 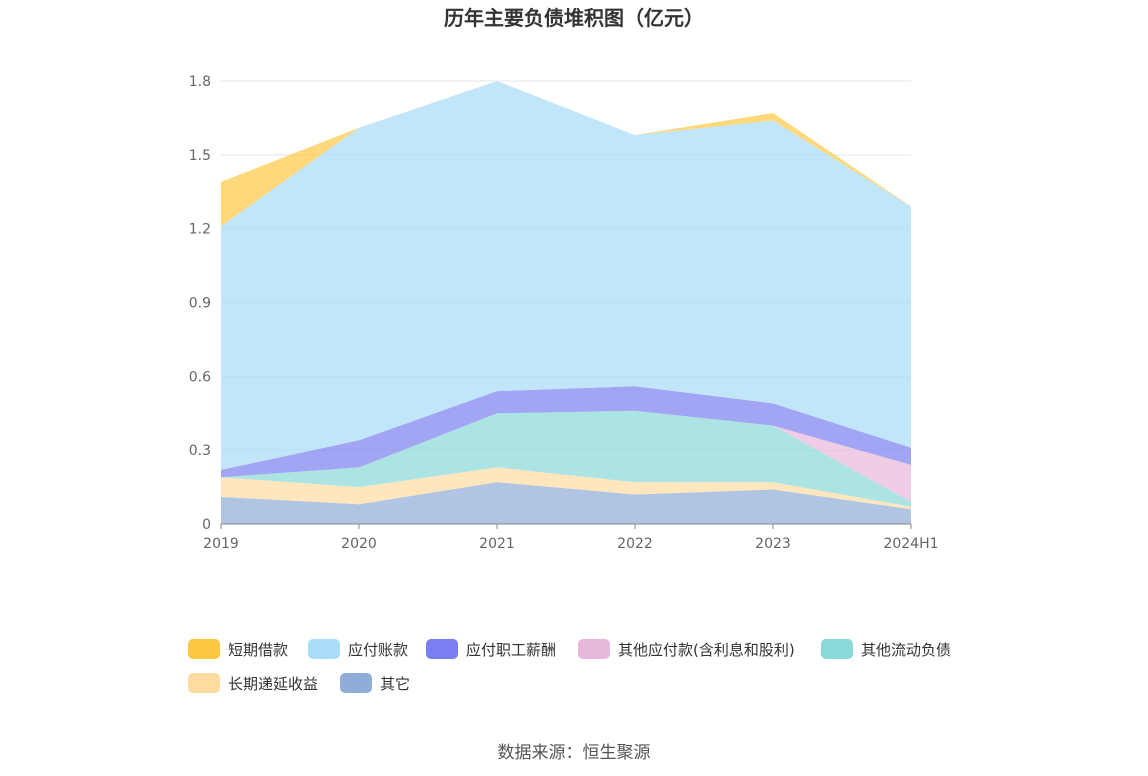 I want to click on x-tick-label: 2021, so click(x=497, y=544).